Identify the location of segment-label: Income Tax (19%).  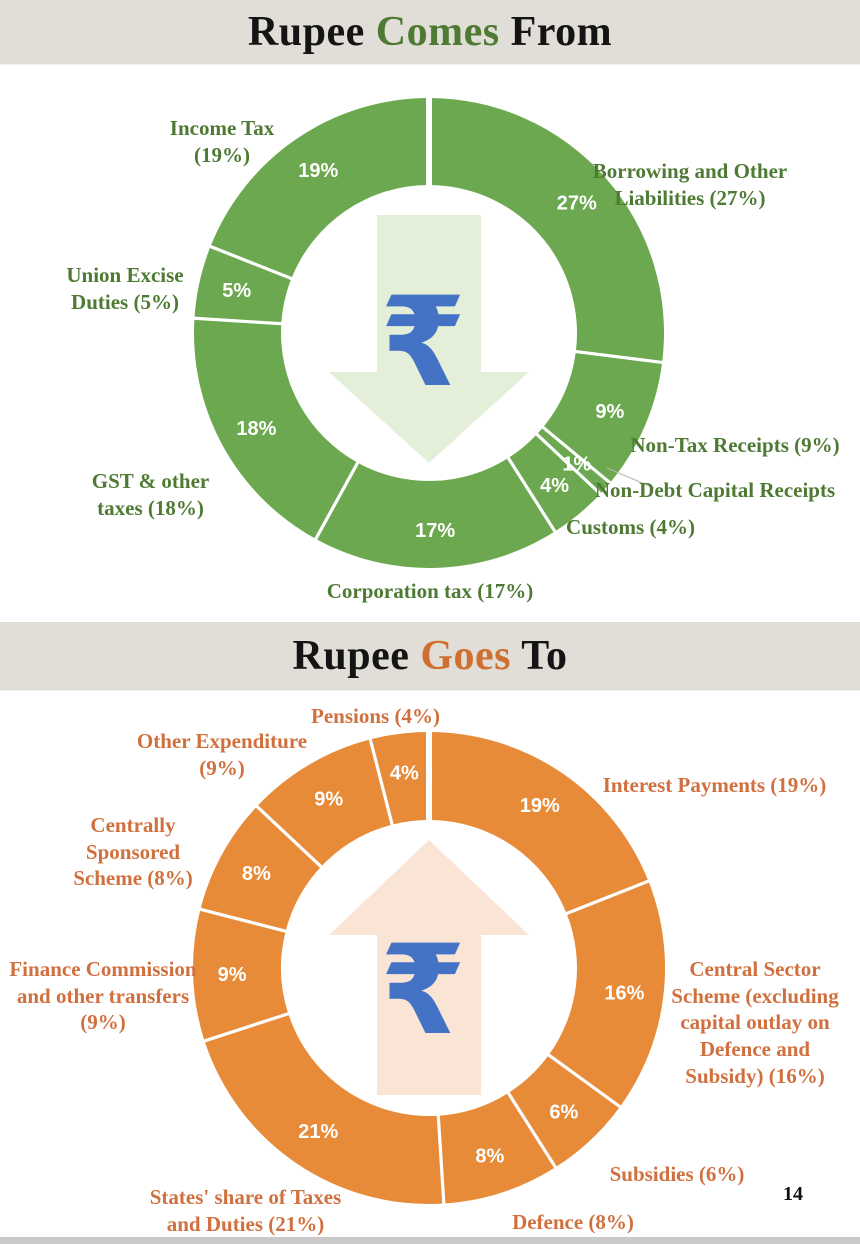
(222, 141).